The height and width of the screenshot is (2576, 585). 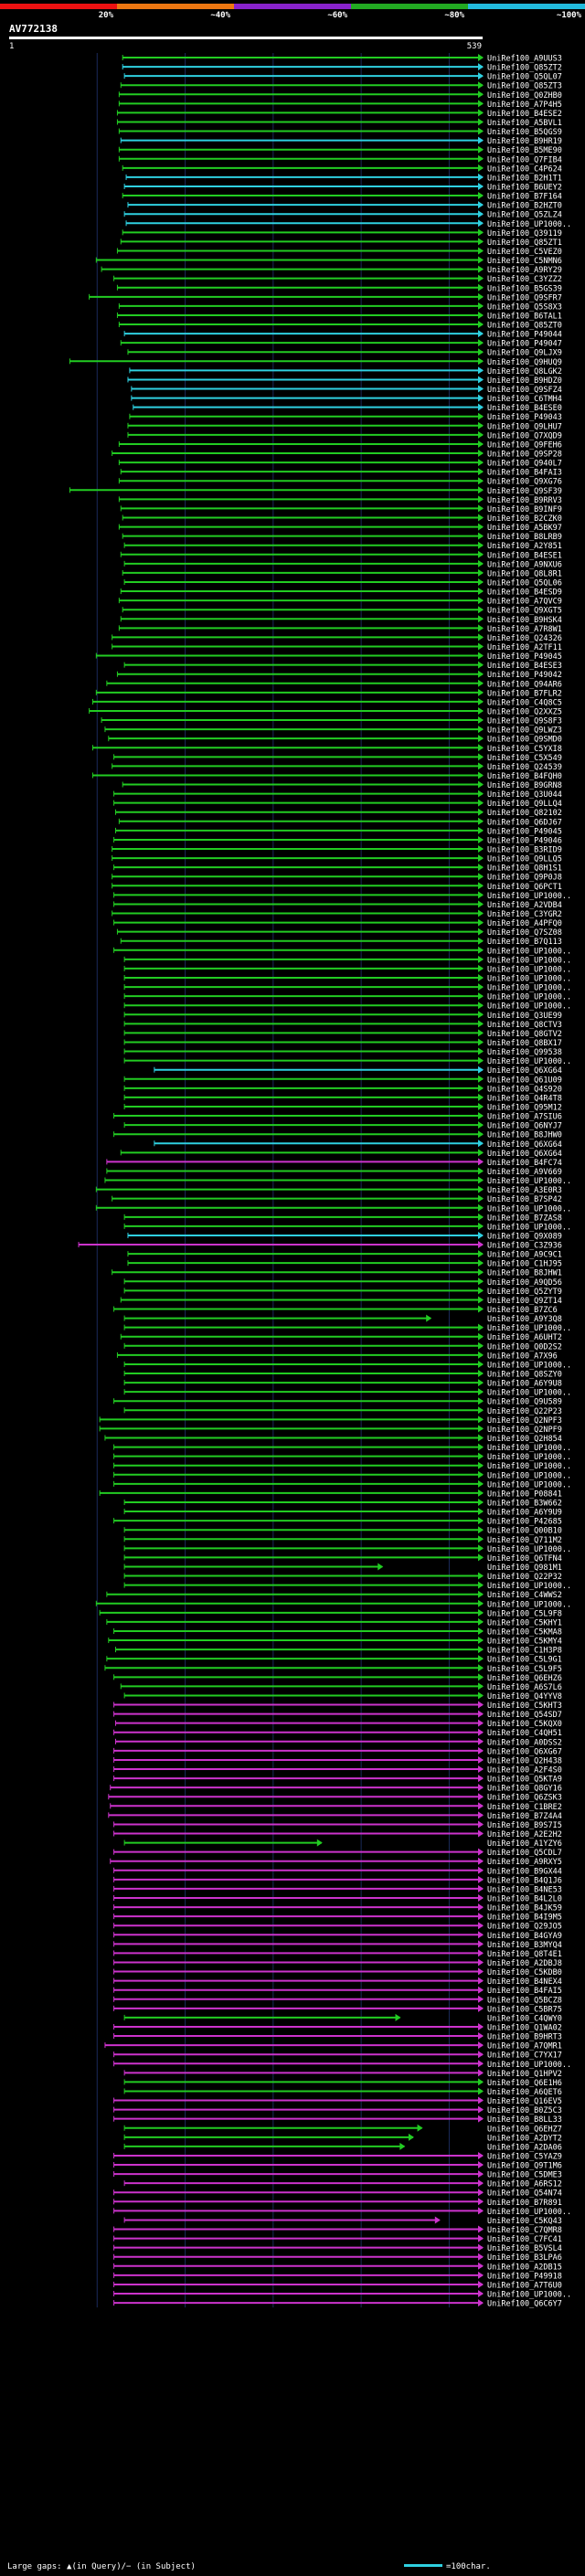 I want to click on hit-label: UniRef100_C5KDB0, so click(x=524, y=1972).